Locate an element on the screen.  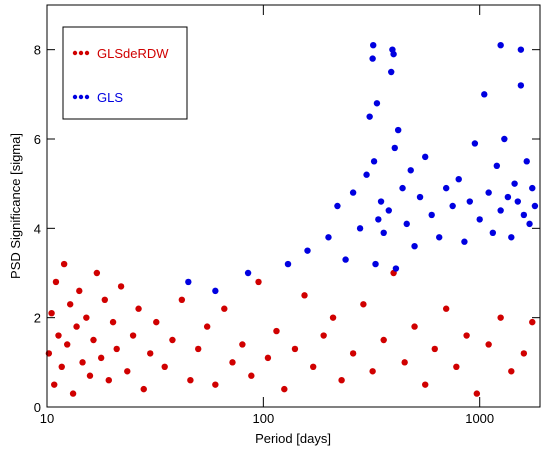
x-tick-label: 100 is located at coordinates (263, 418).